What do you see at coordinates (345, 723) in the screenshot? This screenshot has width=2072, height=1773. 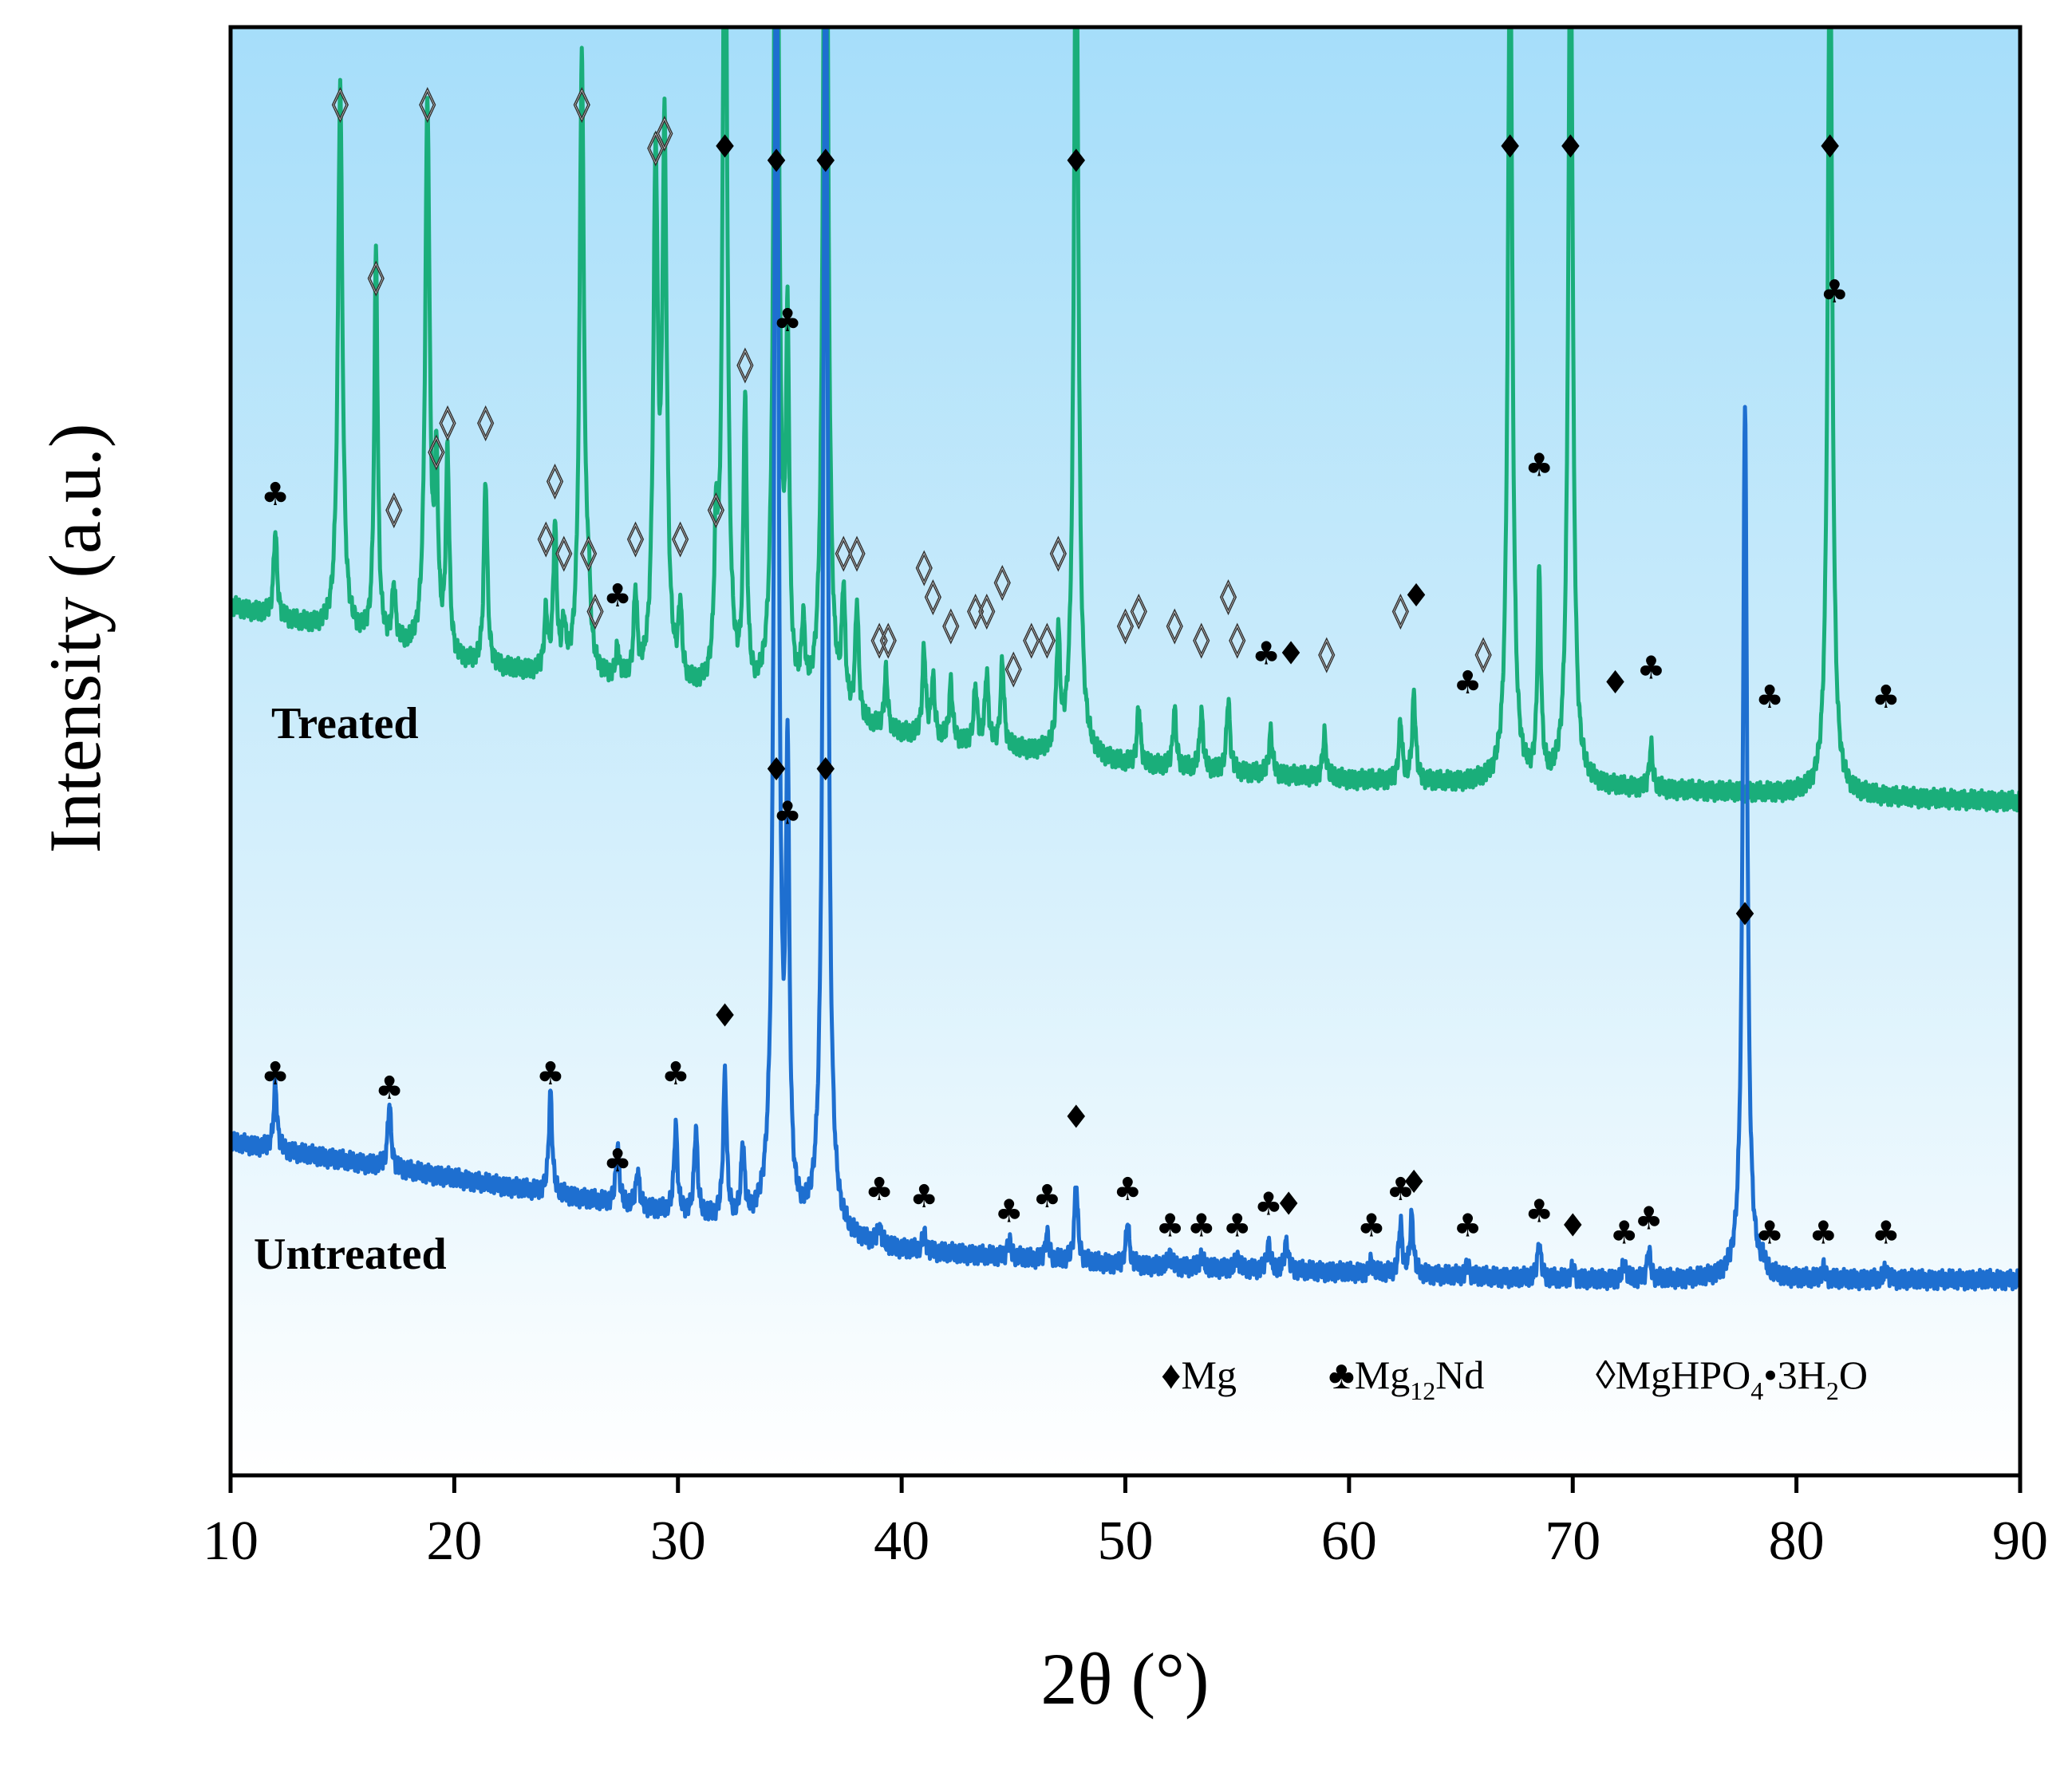 I see `series-label-treated: Treated` at bounding box center [345, 723].